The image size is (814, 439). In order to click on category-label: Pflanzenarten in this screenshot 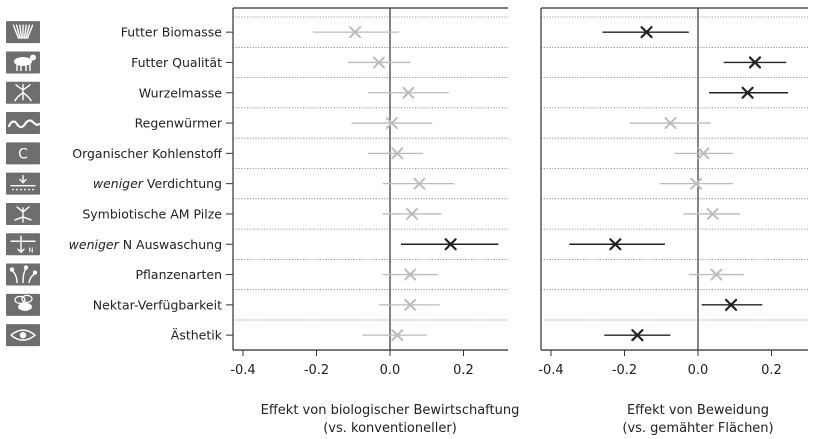, I will do `click(179, 274)`.